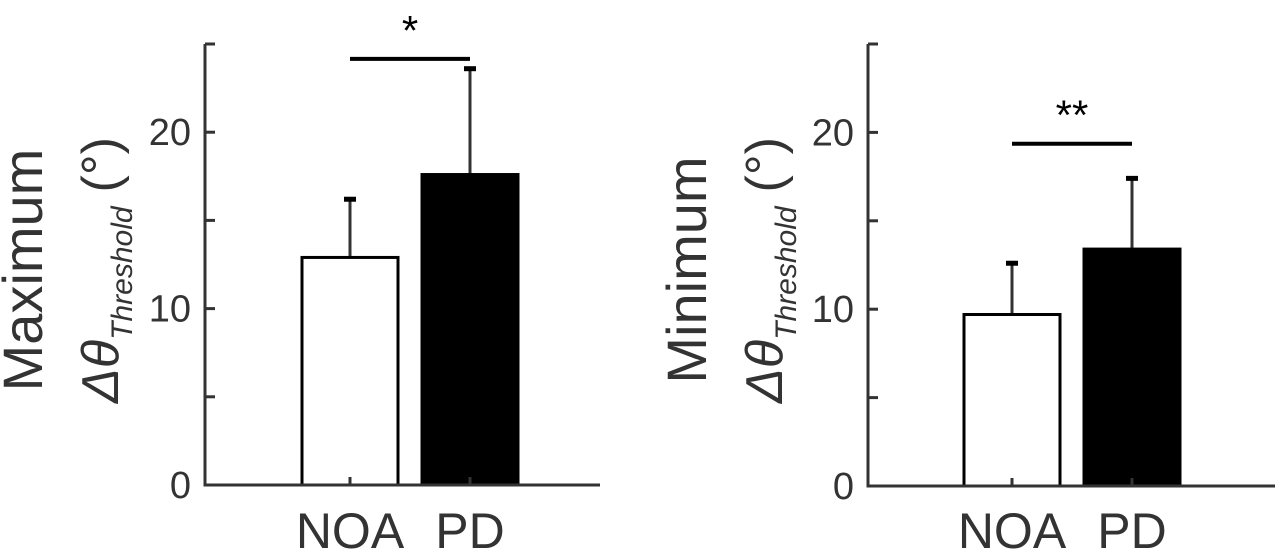 This screenshot has height=553, width=1280. Describe the element at coordinates (686, 269) in the screenshot. I see `y-axis-label-line1: Minimum` at that location.